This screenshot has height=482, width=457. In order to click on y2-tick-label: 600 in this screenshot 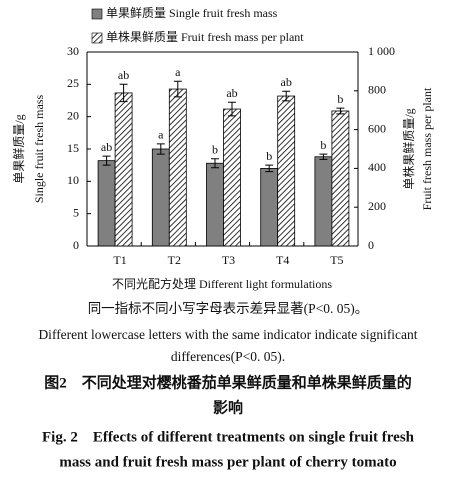, I will do `click(377, 128)`.